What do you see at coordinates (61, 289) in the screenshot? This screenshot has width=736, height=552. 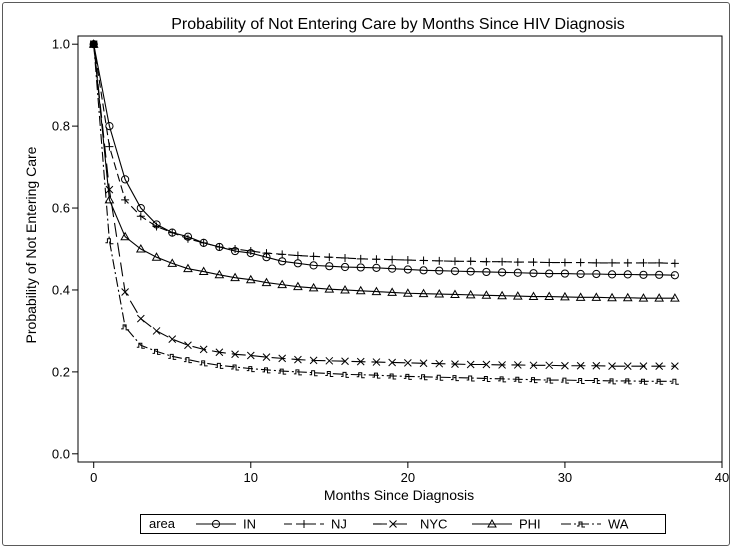 I see `y-tick-label: 0.4` at bounding box center [61, 289].